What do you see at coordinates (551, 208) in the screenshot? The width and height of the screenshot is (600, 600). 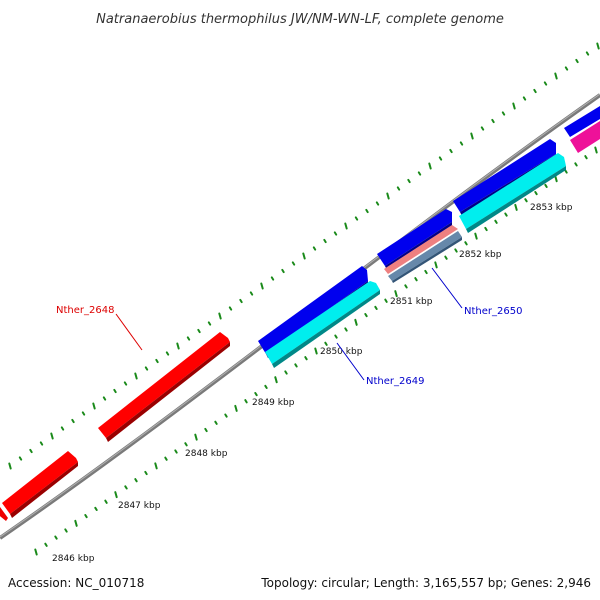 I see `scale-label-2853: 2853 kbp` at bounding box center [551, 208].